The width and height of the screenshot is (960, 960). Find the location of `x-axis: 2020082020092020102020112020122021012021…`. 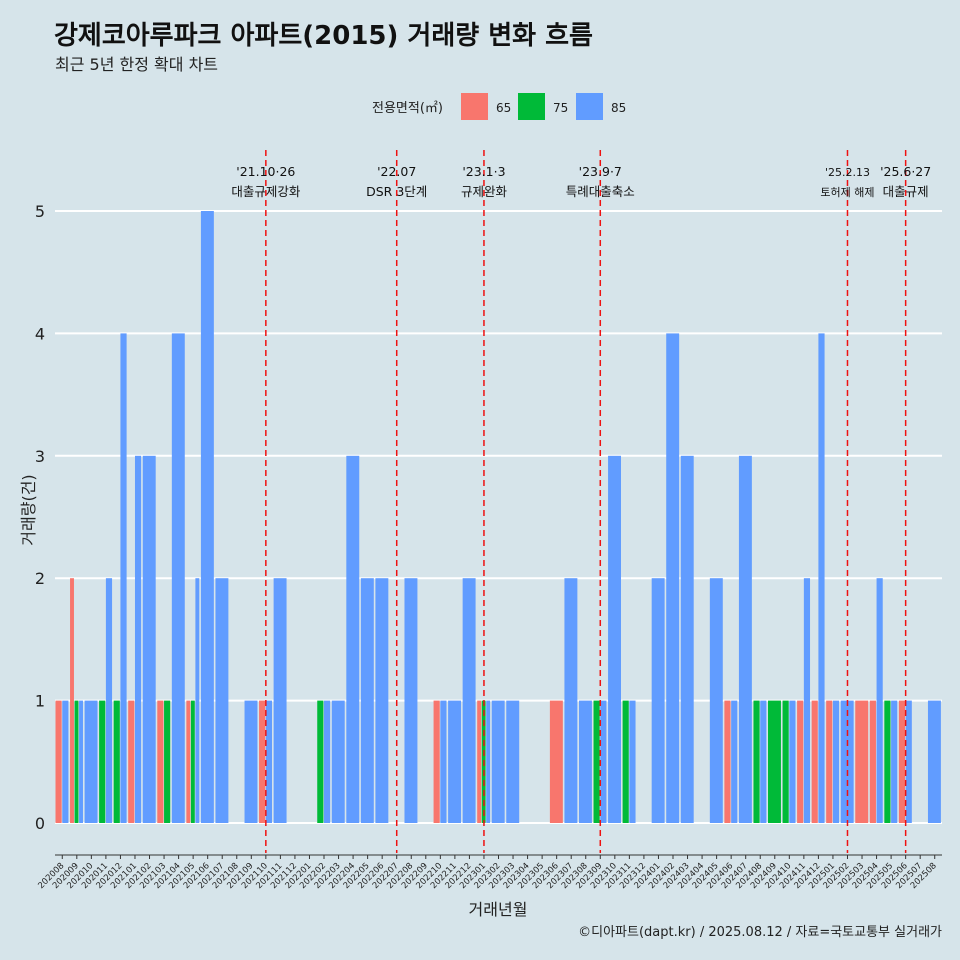

x-axis: 2020082020092020102020112020122021012021… is located at coordinates (489, 872).